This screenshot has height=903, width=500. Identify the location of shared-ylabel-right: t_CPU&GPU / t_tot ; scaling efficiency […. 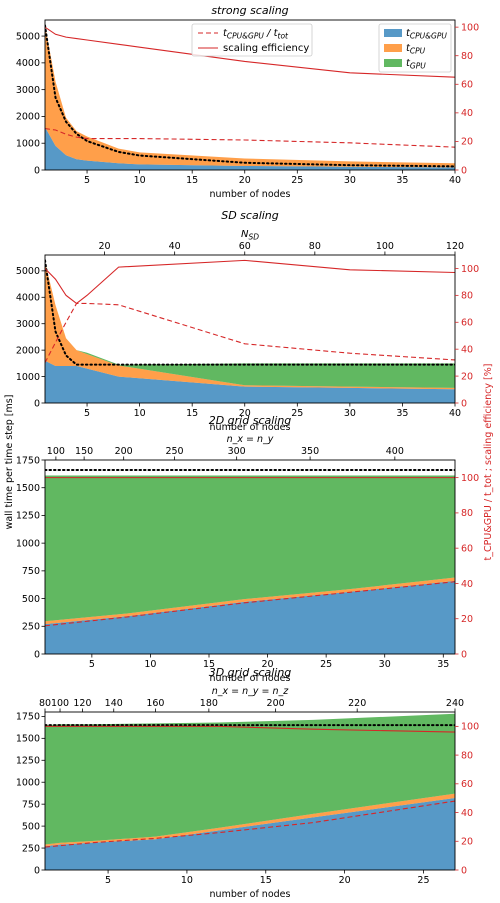
(488, 462).